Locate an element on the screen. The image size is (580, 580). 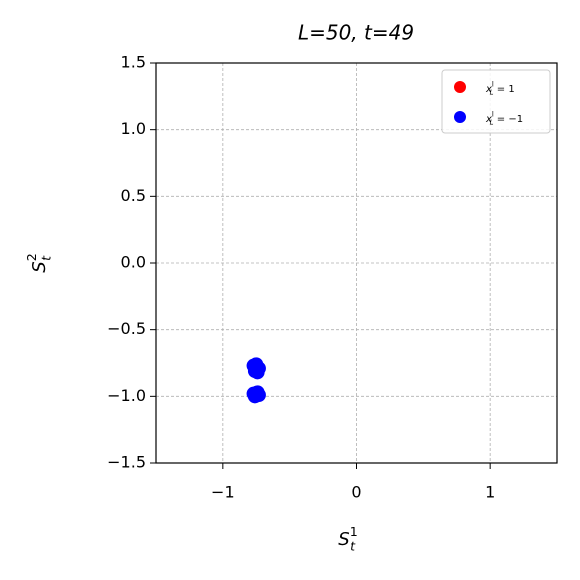
legend-label: xl L = 1 is located at coordinates (500, 89).